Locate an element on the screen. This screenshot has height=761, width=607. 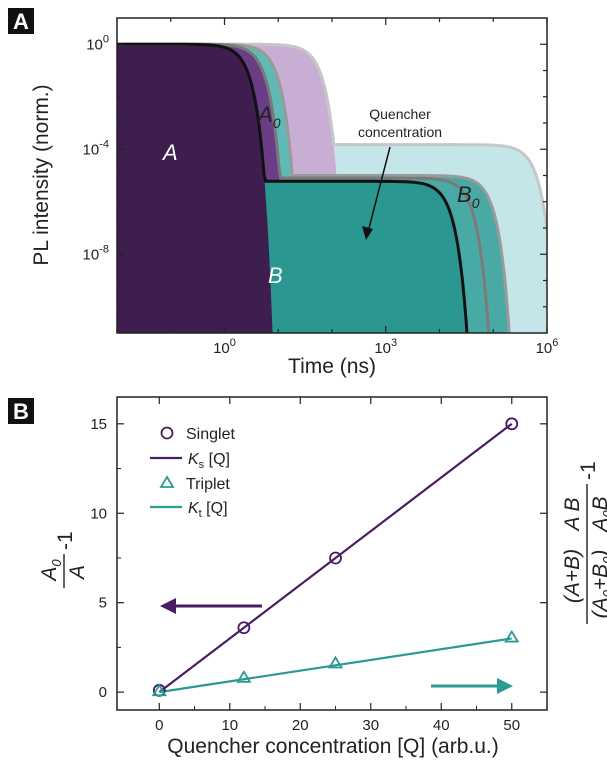
region-label-b0: B0 is located at coordinates (468, 196).